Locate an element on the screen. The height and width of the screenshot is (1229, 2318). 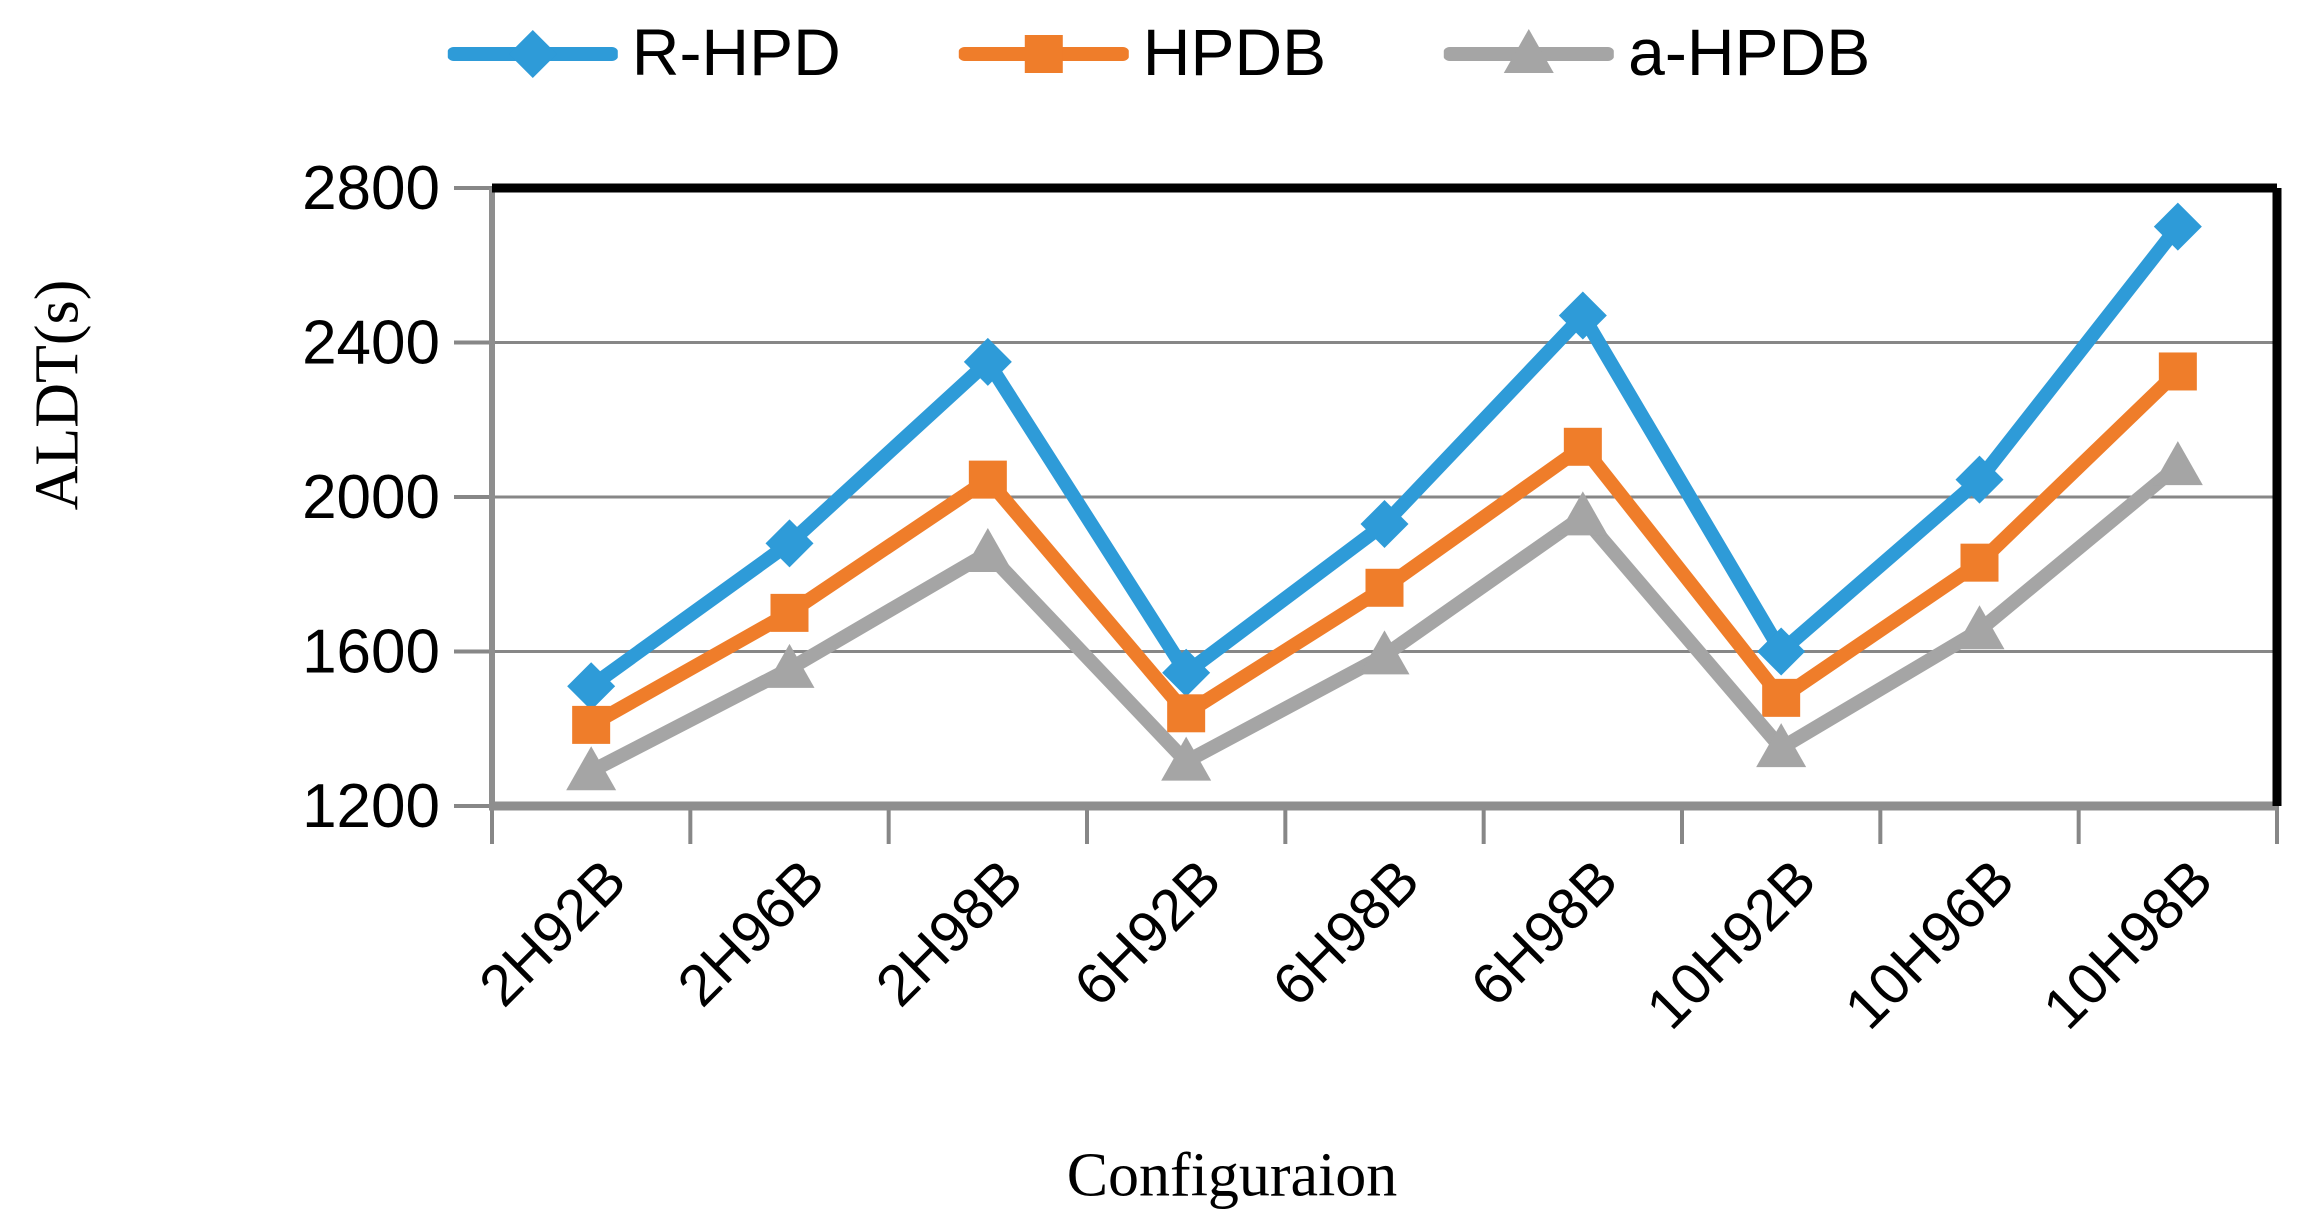
y-tick-label: 1200 is located at coordinates (371, 806).